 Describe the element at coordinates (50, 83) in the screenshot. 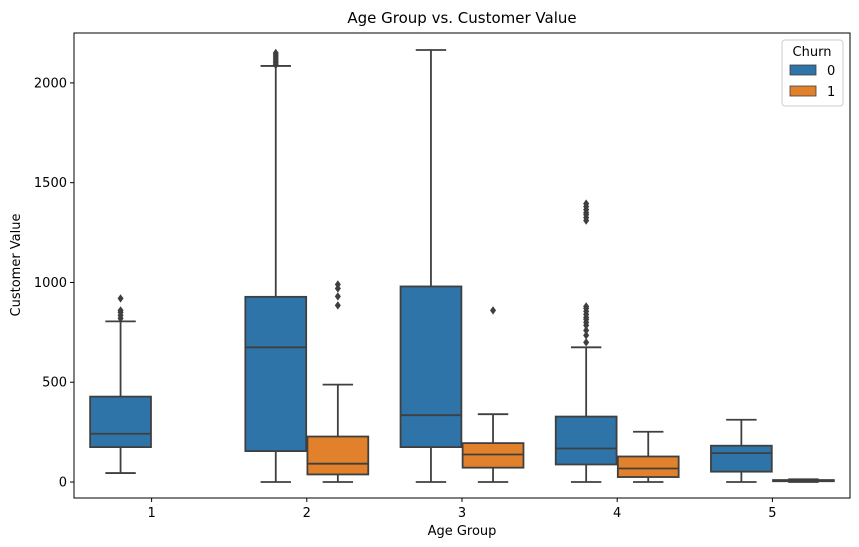

I see `y-tick-label: 2000` at that location.